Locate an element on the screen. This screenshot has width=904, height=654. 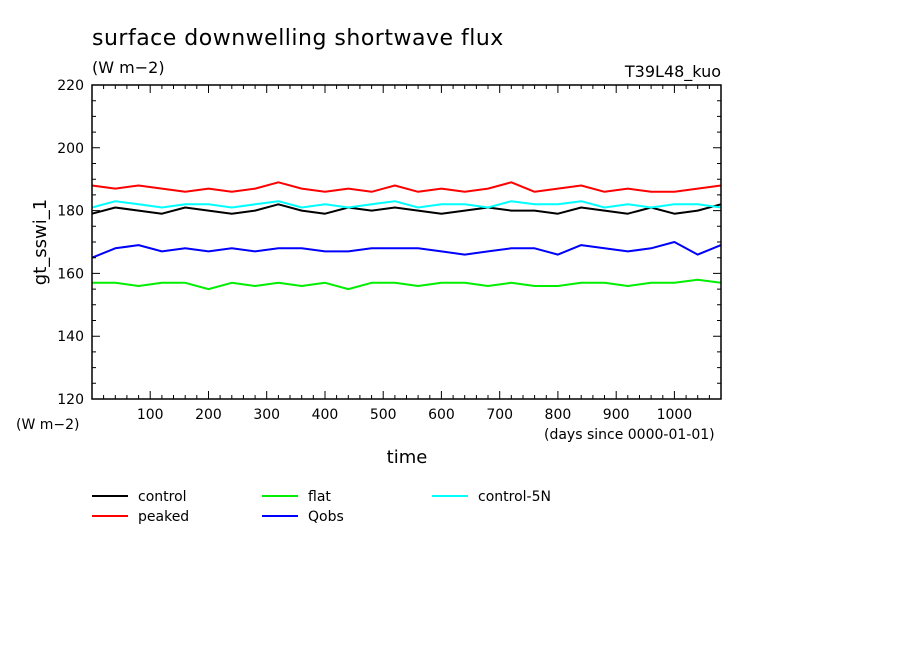
x-tick-label: 800 is located at coordinates (558, 415).